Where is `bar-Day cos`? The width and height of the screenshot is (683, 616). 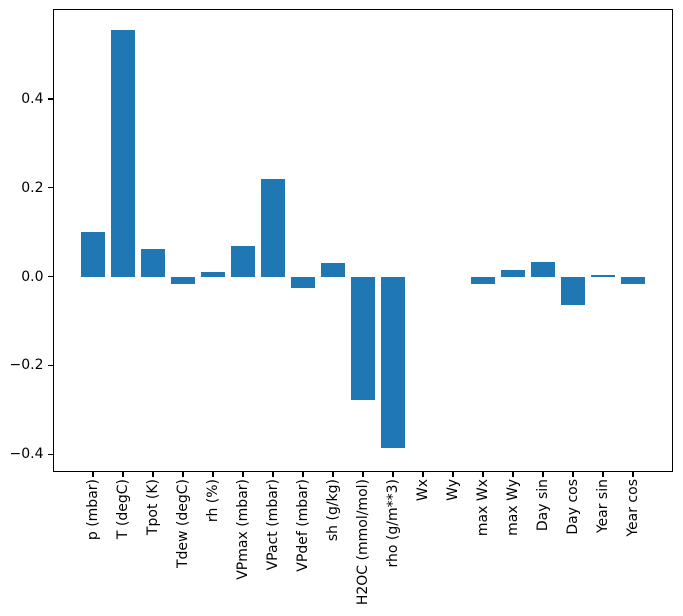 bar-Day cos is located at coordinates (573, 290).